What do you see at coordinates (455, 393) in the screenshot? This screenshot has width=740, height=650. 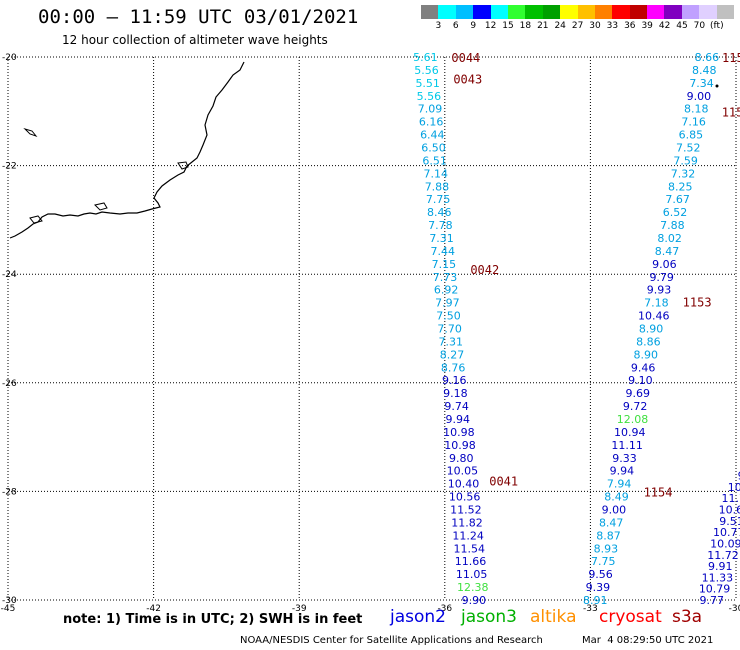 I see `wave-height-value: 9.18` at bounding box center [455, 393].